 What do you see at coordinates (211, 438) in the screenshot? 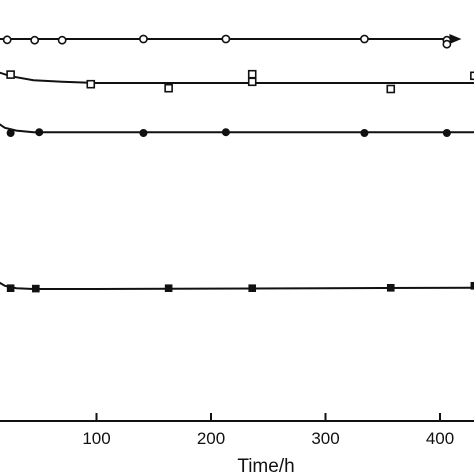
I see `x-tick-label: 200` at bounding box center [211, 438].